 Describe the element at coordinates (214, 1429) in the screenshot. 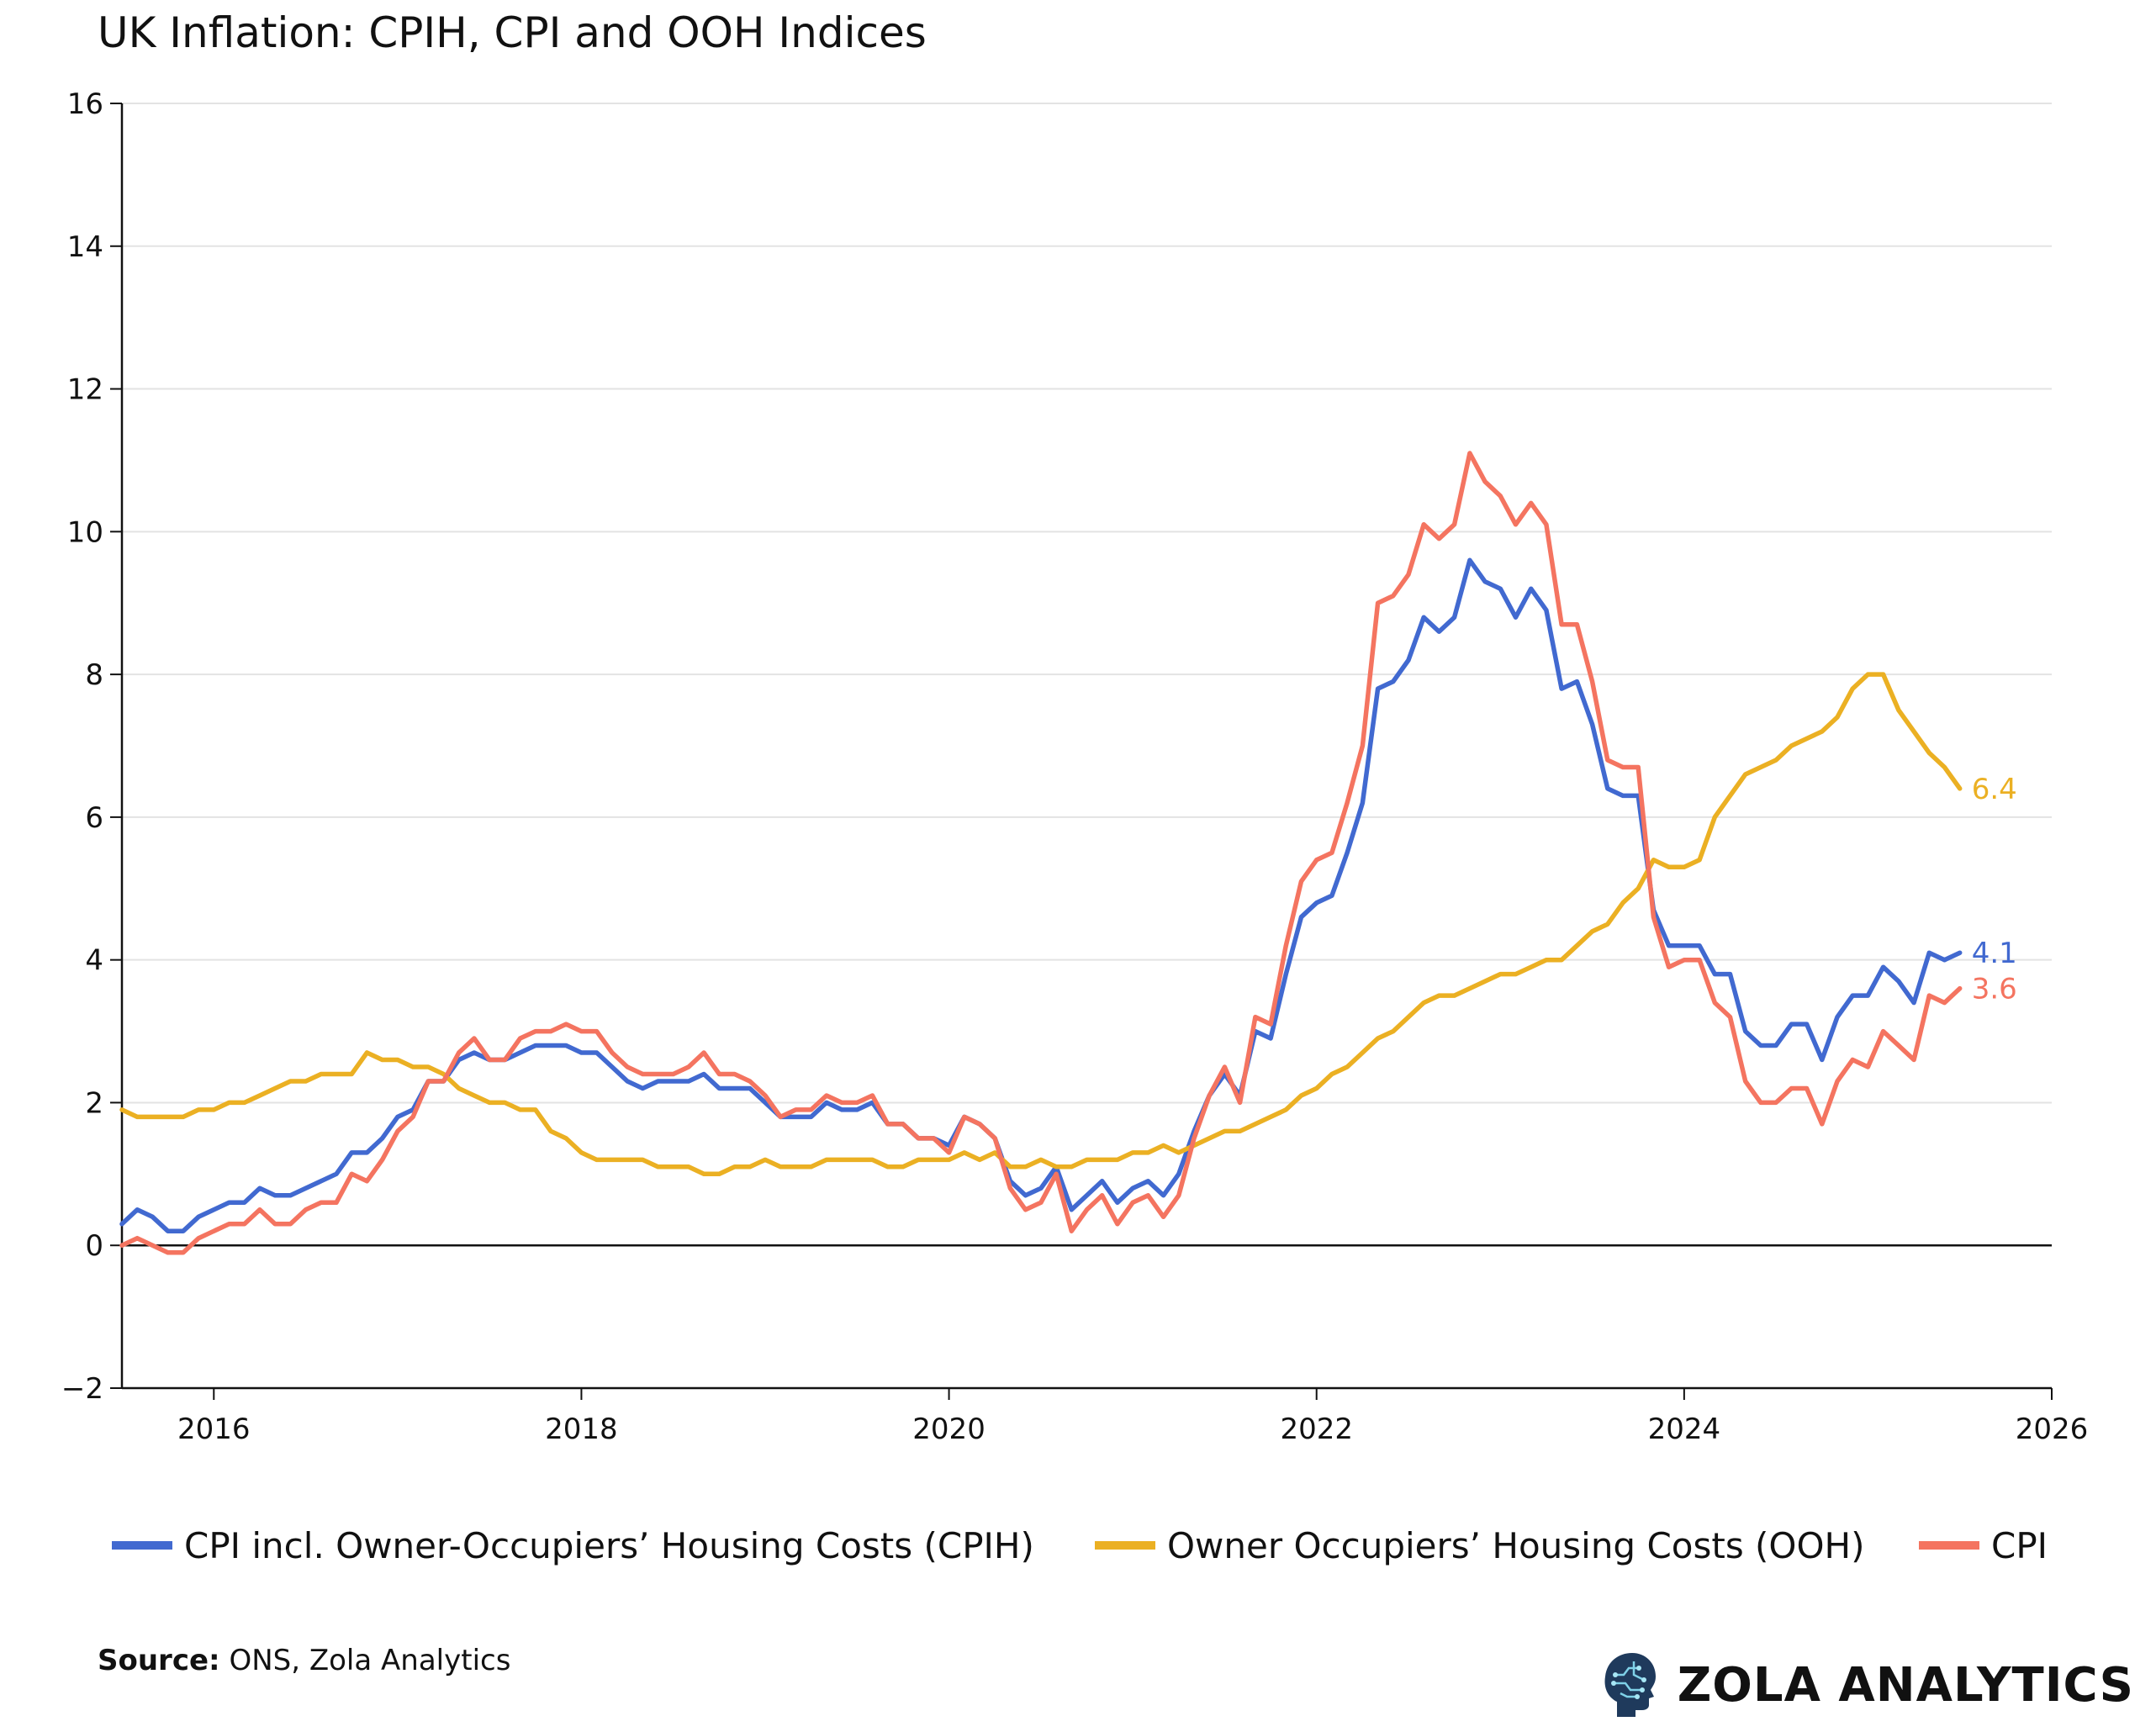

I see `x-tick-label: 2016` at that location.